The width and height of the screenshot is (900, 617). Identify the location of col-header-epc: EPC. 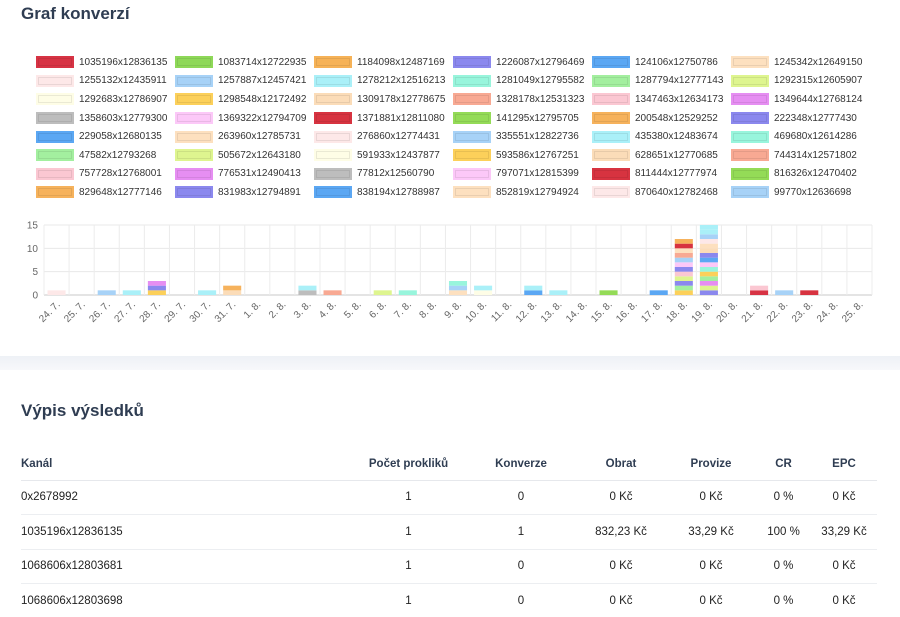
(844, 464).